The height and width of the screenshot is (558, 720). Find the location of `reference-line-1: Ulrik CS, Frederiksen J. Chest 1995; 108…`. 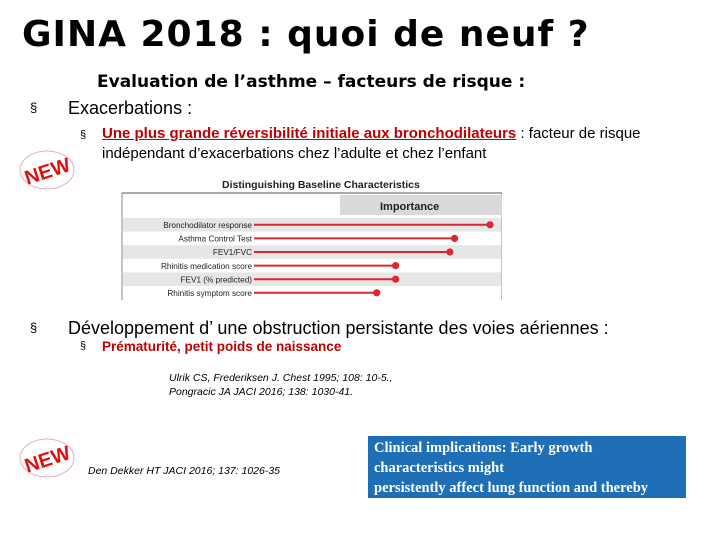

reference-line-1: Ulrik CS, Frederiksen J. Chest 1995; 108… is located at coordinates (281, 378).